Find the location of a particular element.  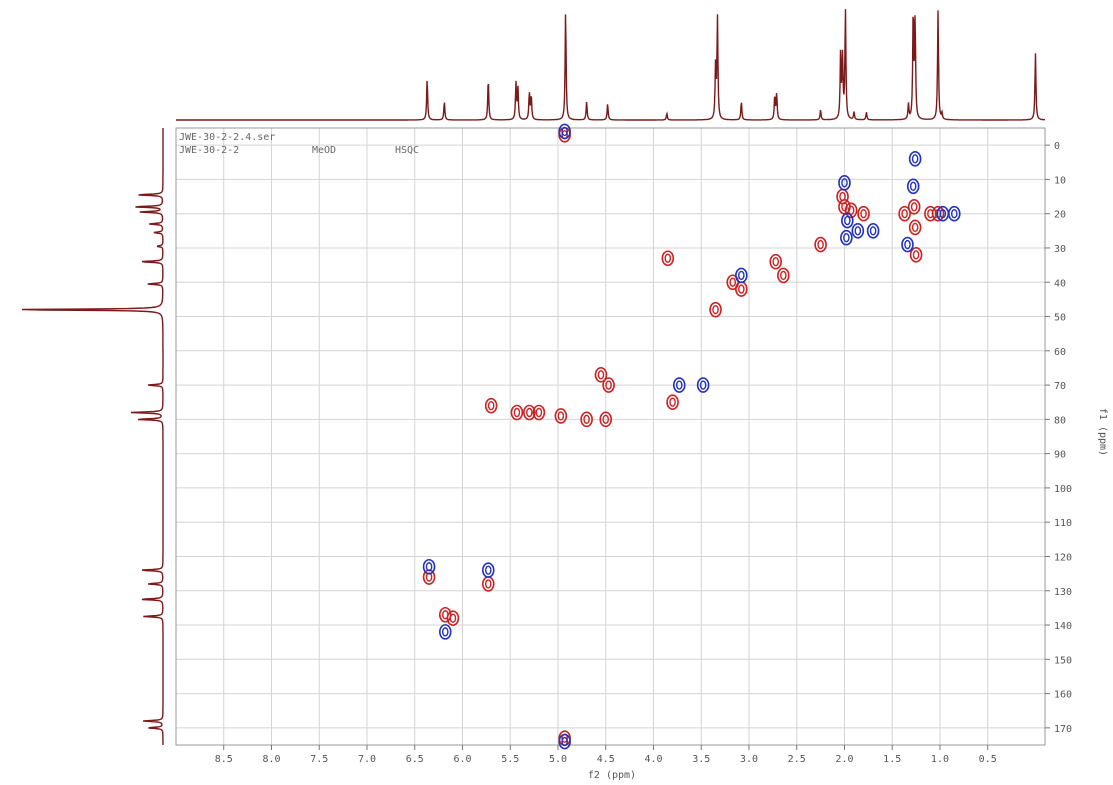

header-solvent: MeOD is located at coordinates (324, 150).